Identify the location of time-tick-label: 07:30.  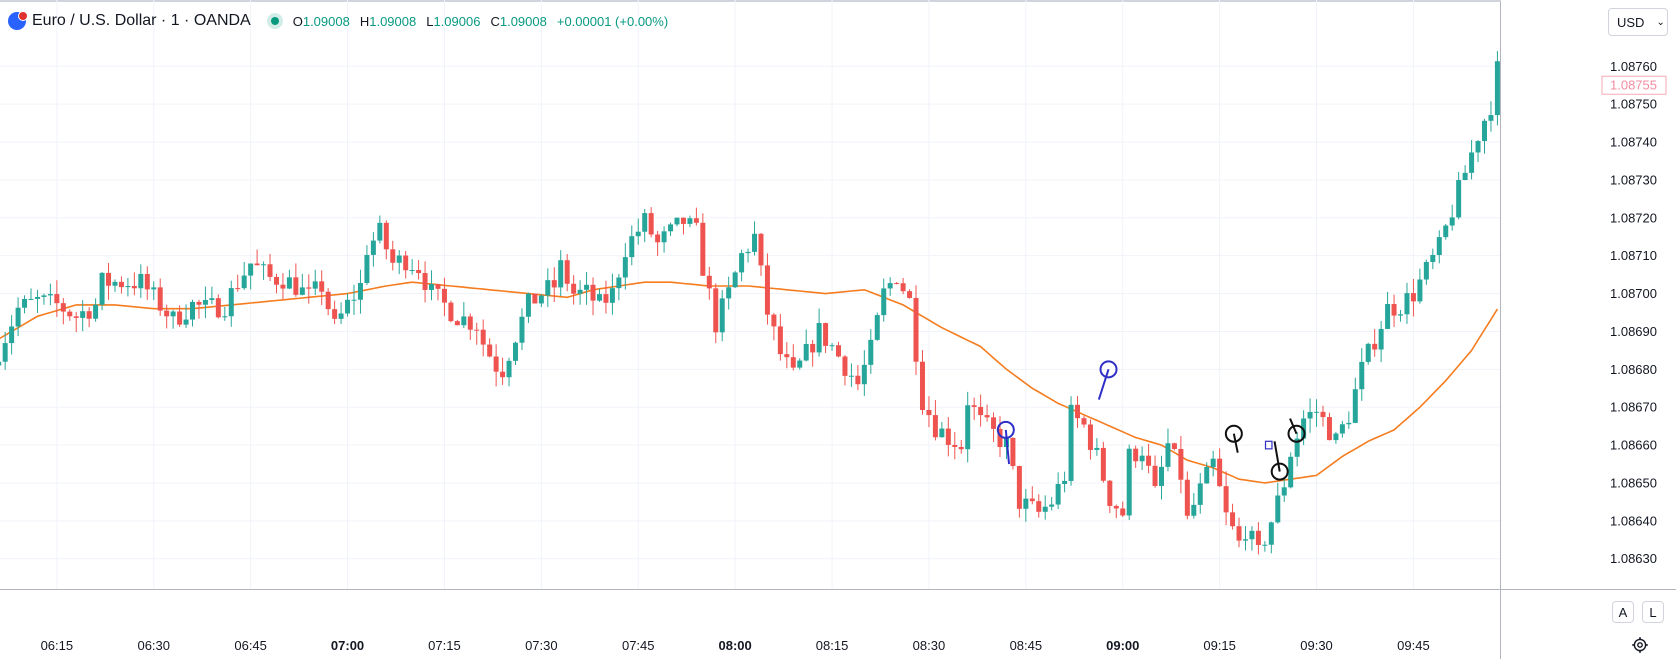
(541, 645).